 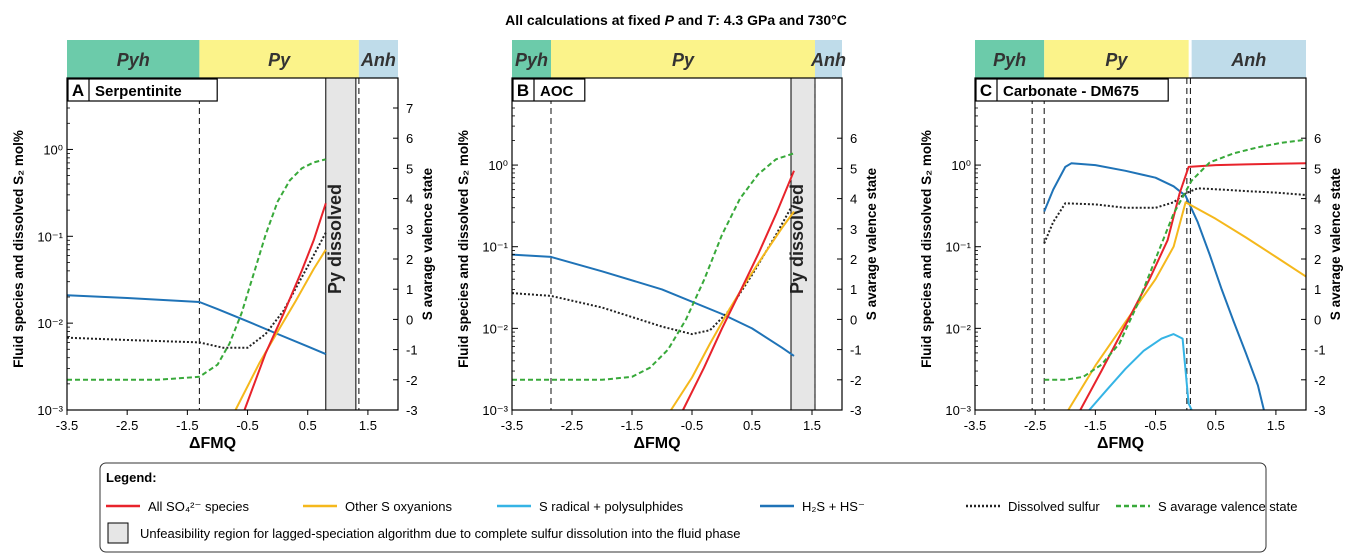 I want to click on panel-title-box: A Serpentinite, so click(x=142, y=90).